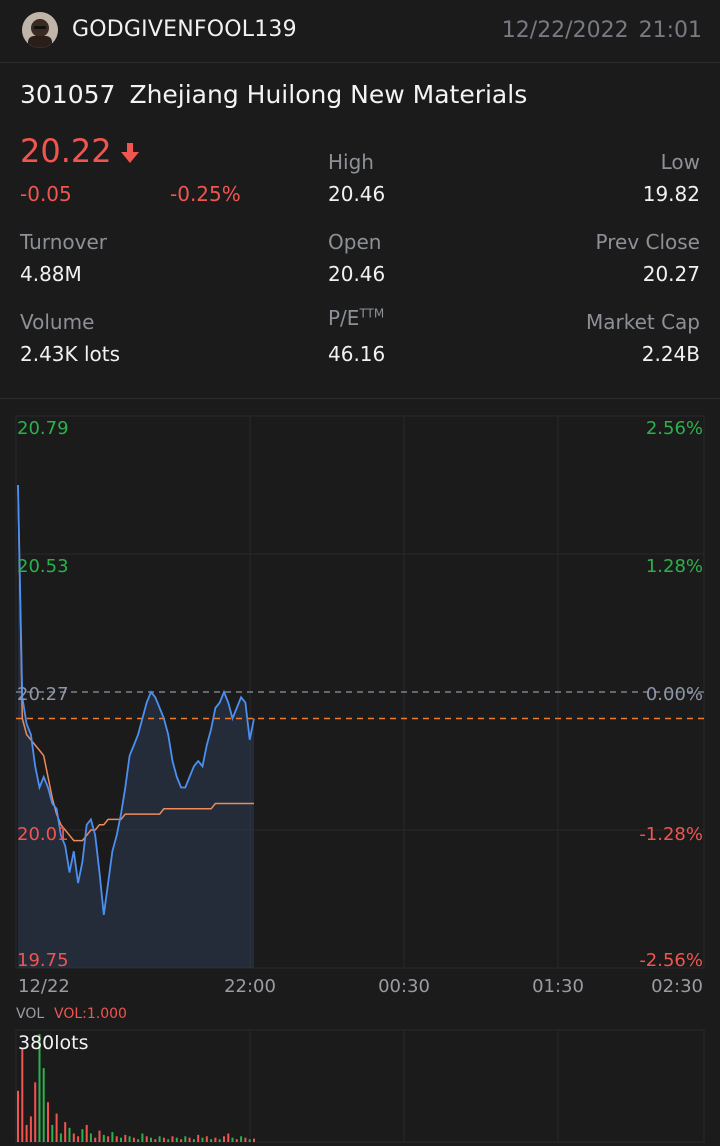  Describe the element at coordinates (674, 694) in the screenshot. I see `y-axis-pct-label: 0.00%` at that location.